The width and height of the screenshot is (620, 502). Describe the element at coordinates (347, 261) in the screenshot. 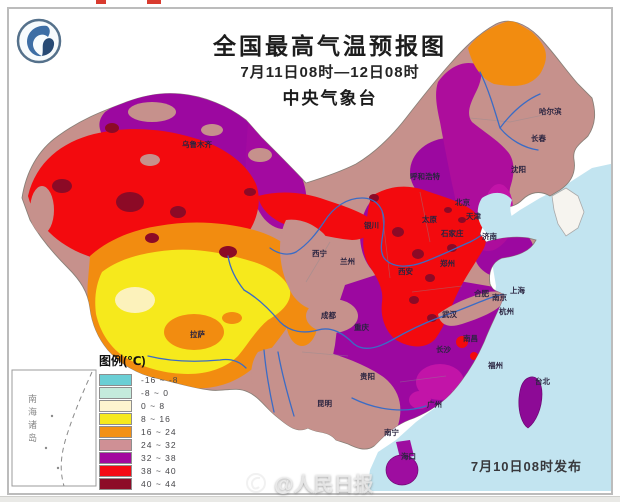

I see `city-label: 兰州` at that location.